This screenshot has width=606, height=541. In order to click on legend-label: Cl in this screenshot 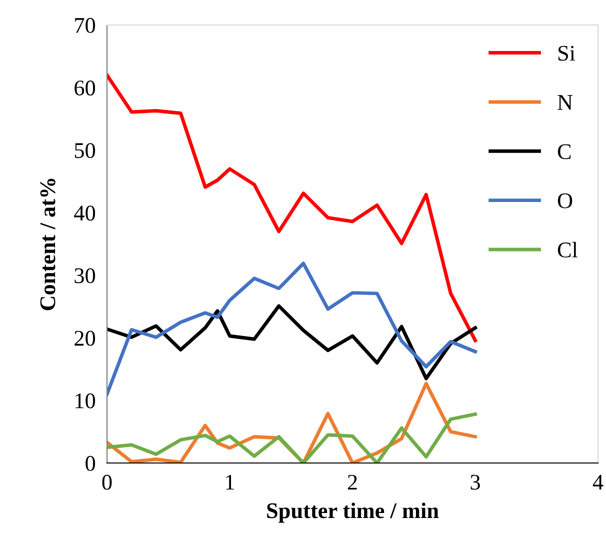, I will do `click(568, 250)`.